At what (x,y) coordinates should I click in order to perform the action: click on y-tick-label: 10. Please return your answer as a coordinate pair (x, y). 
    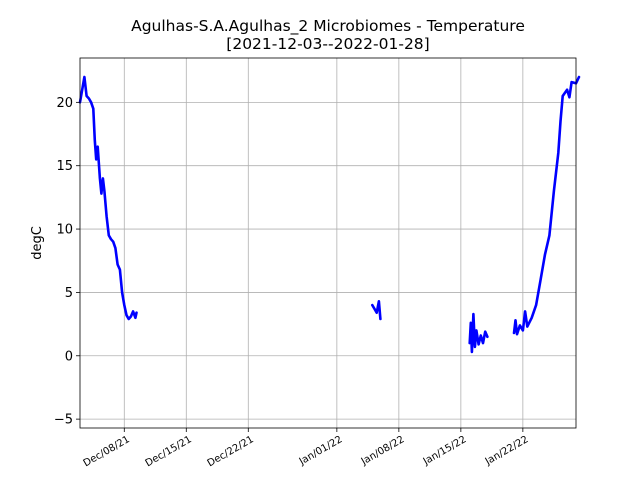
    Looking at the image, I should click on (64, 230).